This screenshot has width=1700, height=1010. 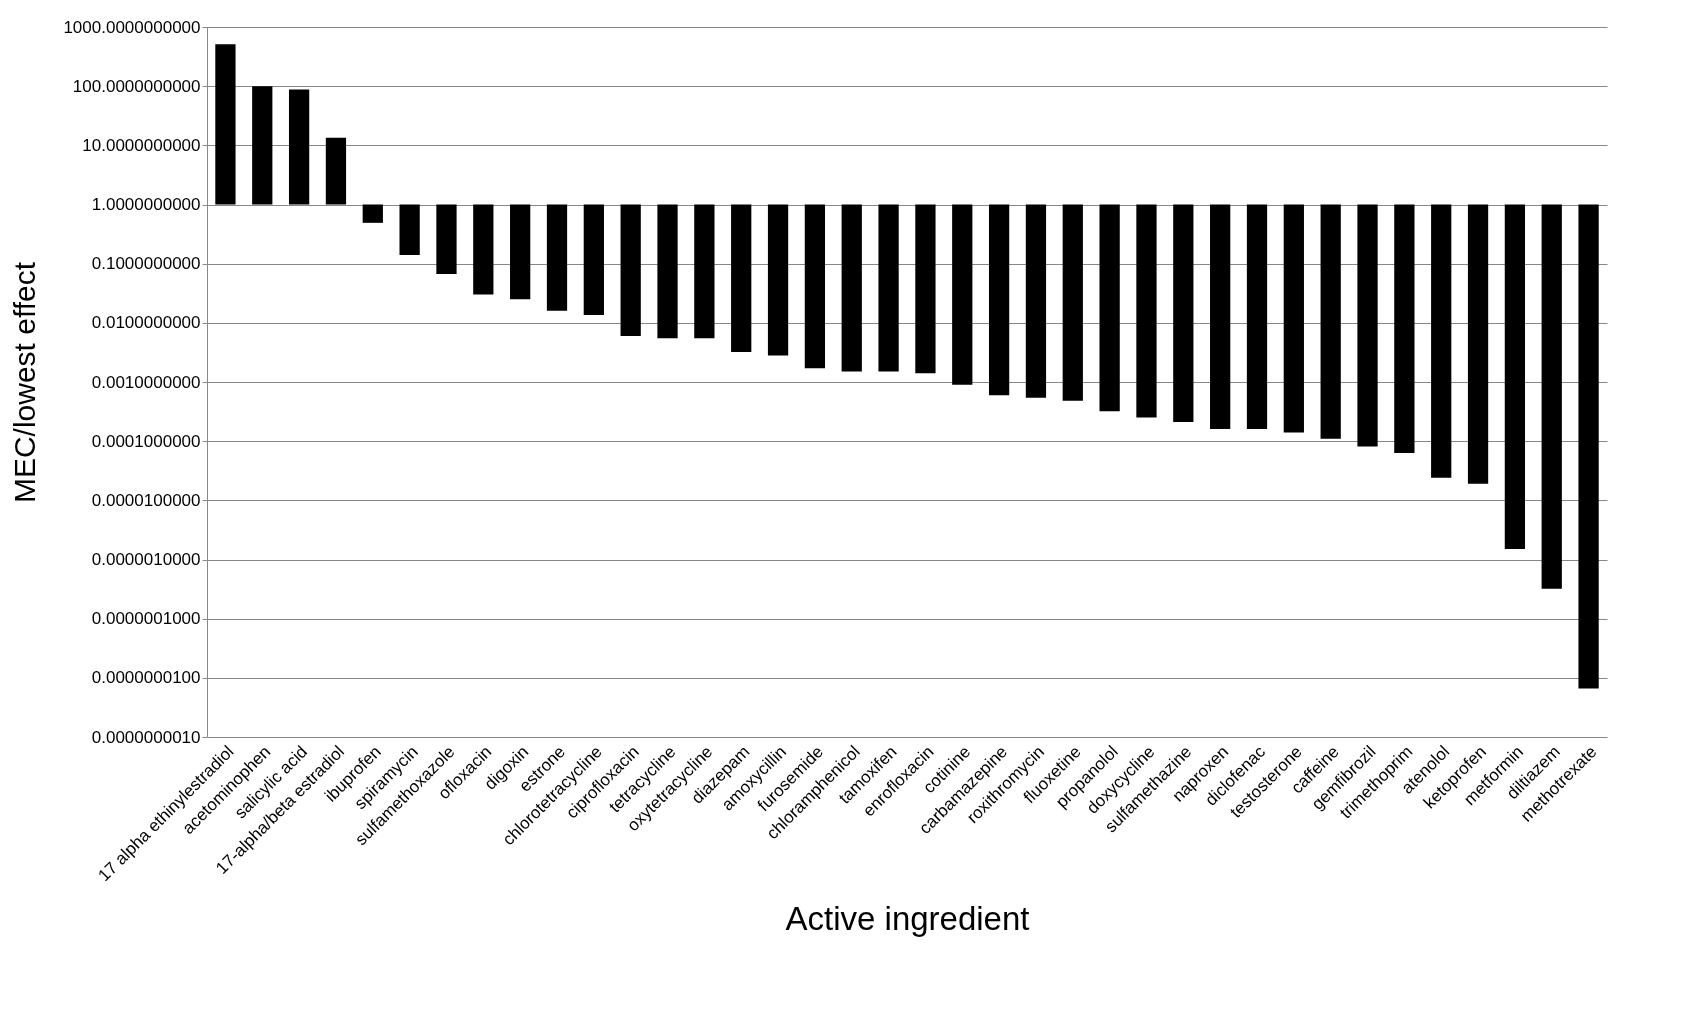 I want to click on y-tick-label: 0.0010000000, so click(x=146, y=382).